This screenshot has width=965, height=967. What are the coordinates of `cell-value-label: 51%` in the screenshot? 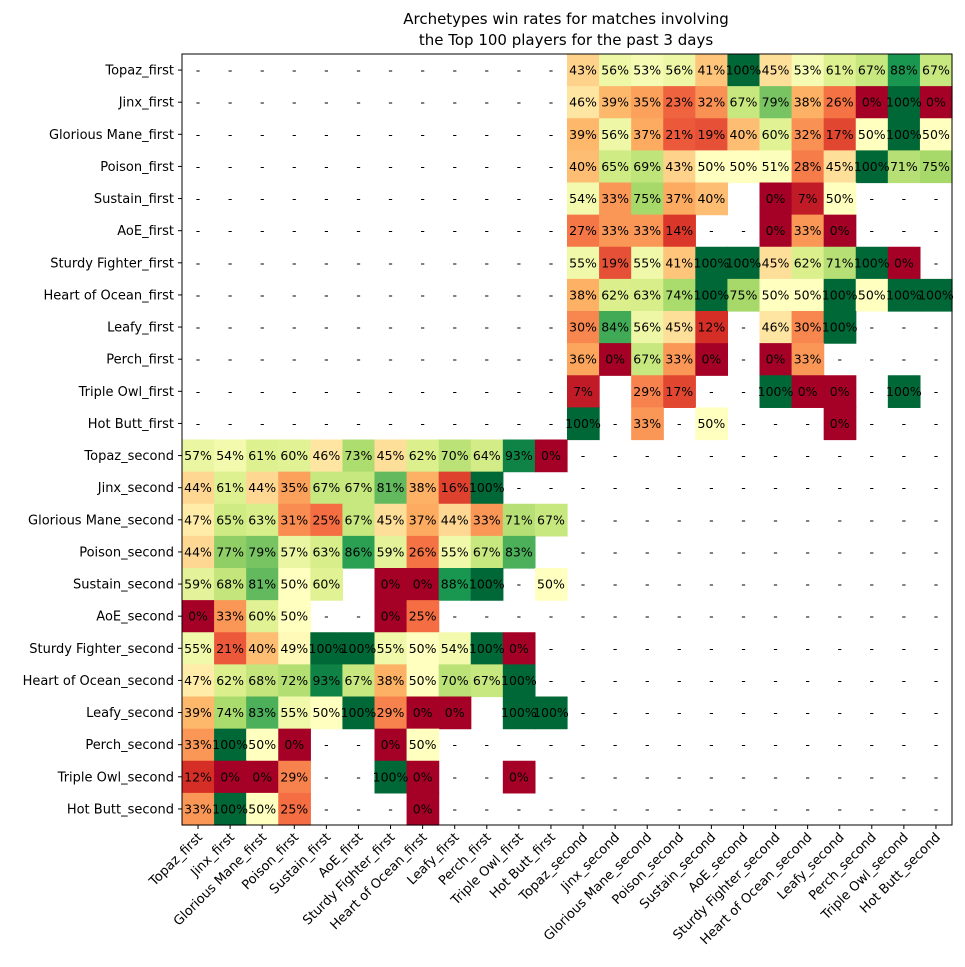 It's located at (776, 166).